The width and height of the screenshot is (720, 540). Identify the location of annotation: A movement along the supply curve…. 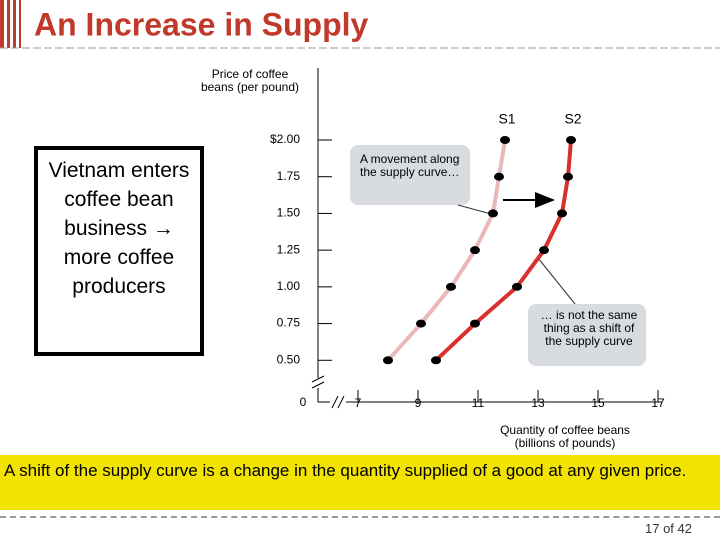
(410, 165).